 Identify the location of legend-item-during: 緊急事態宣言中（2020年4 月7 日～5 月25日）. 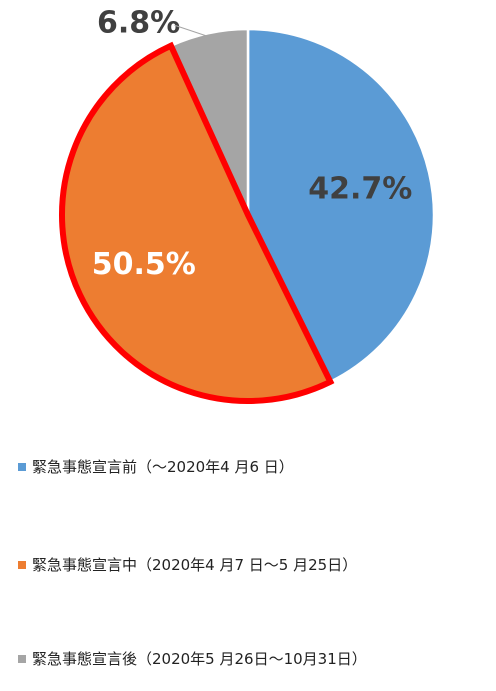
(187, 564).